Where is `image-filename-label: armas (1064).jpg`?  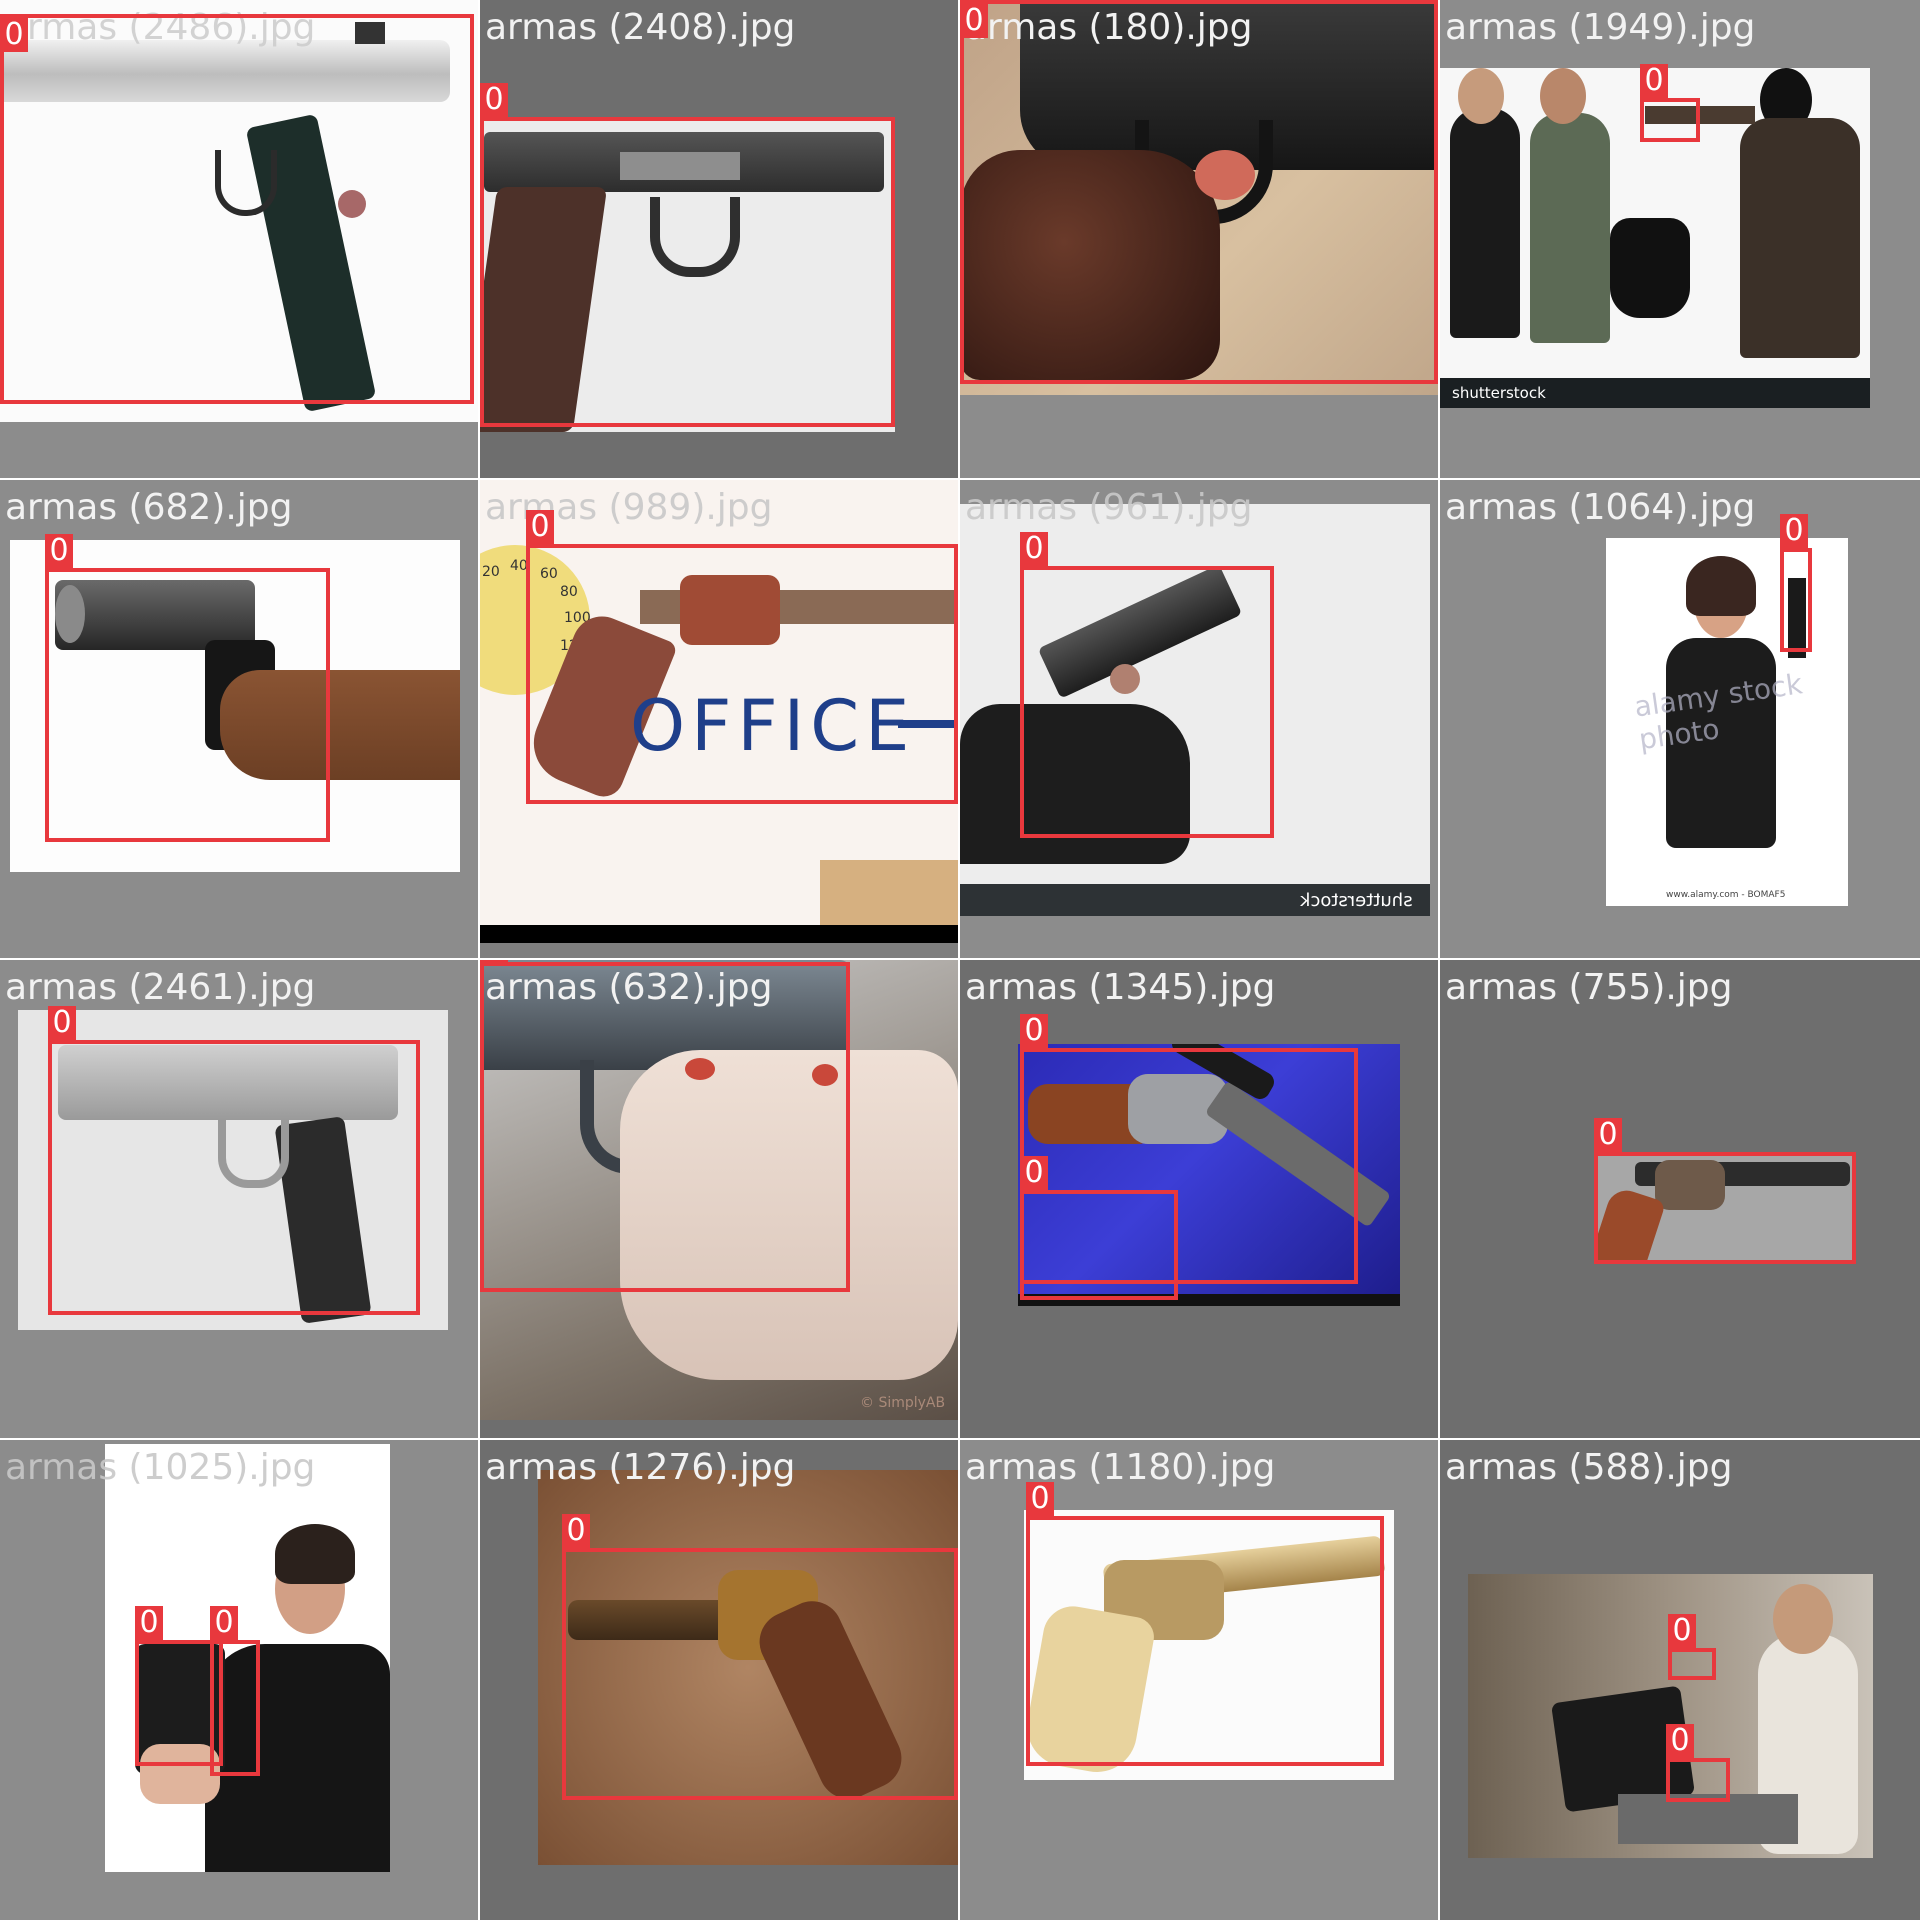
image-filename-label: armas (1064).jpg is located at coordinates (1600, 507).